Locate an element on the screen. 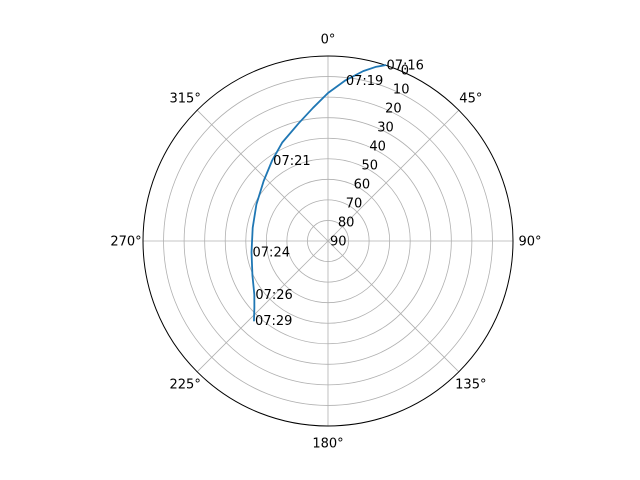 The height and width of the screenshot is (480, 640). r-tick-label: 0 is located at coordinates (405, 71).